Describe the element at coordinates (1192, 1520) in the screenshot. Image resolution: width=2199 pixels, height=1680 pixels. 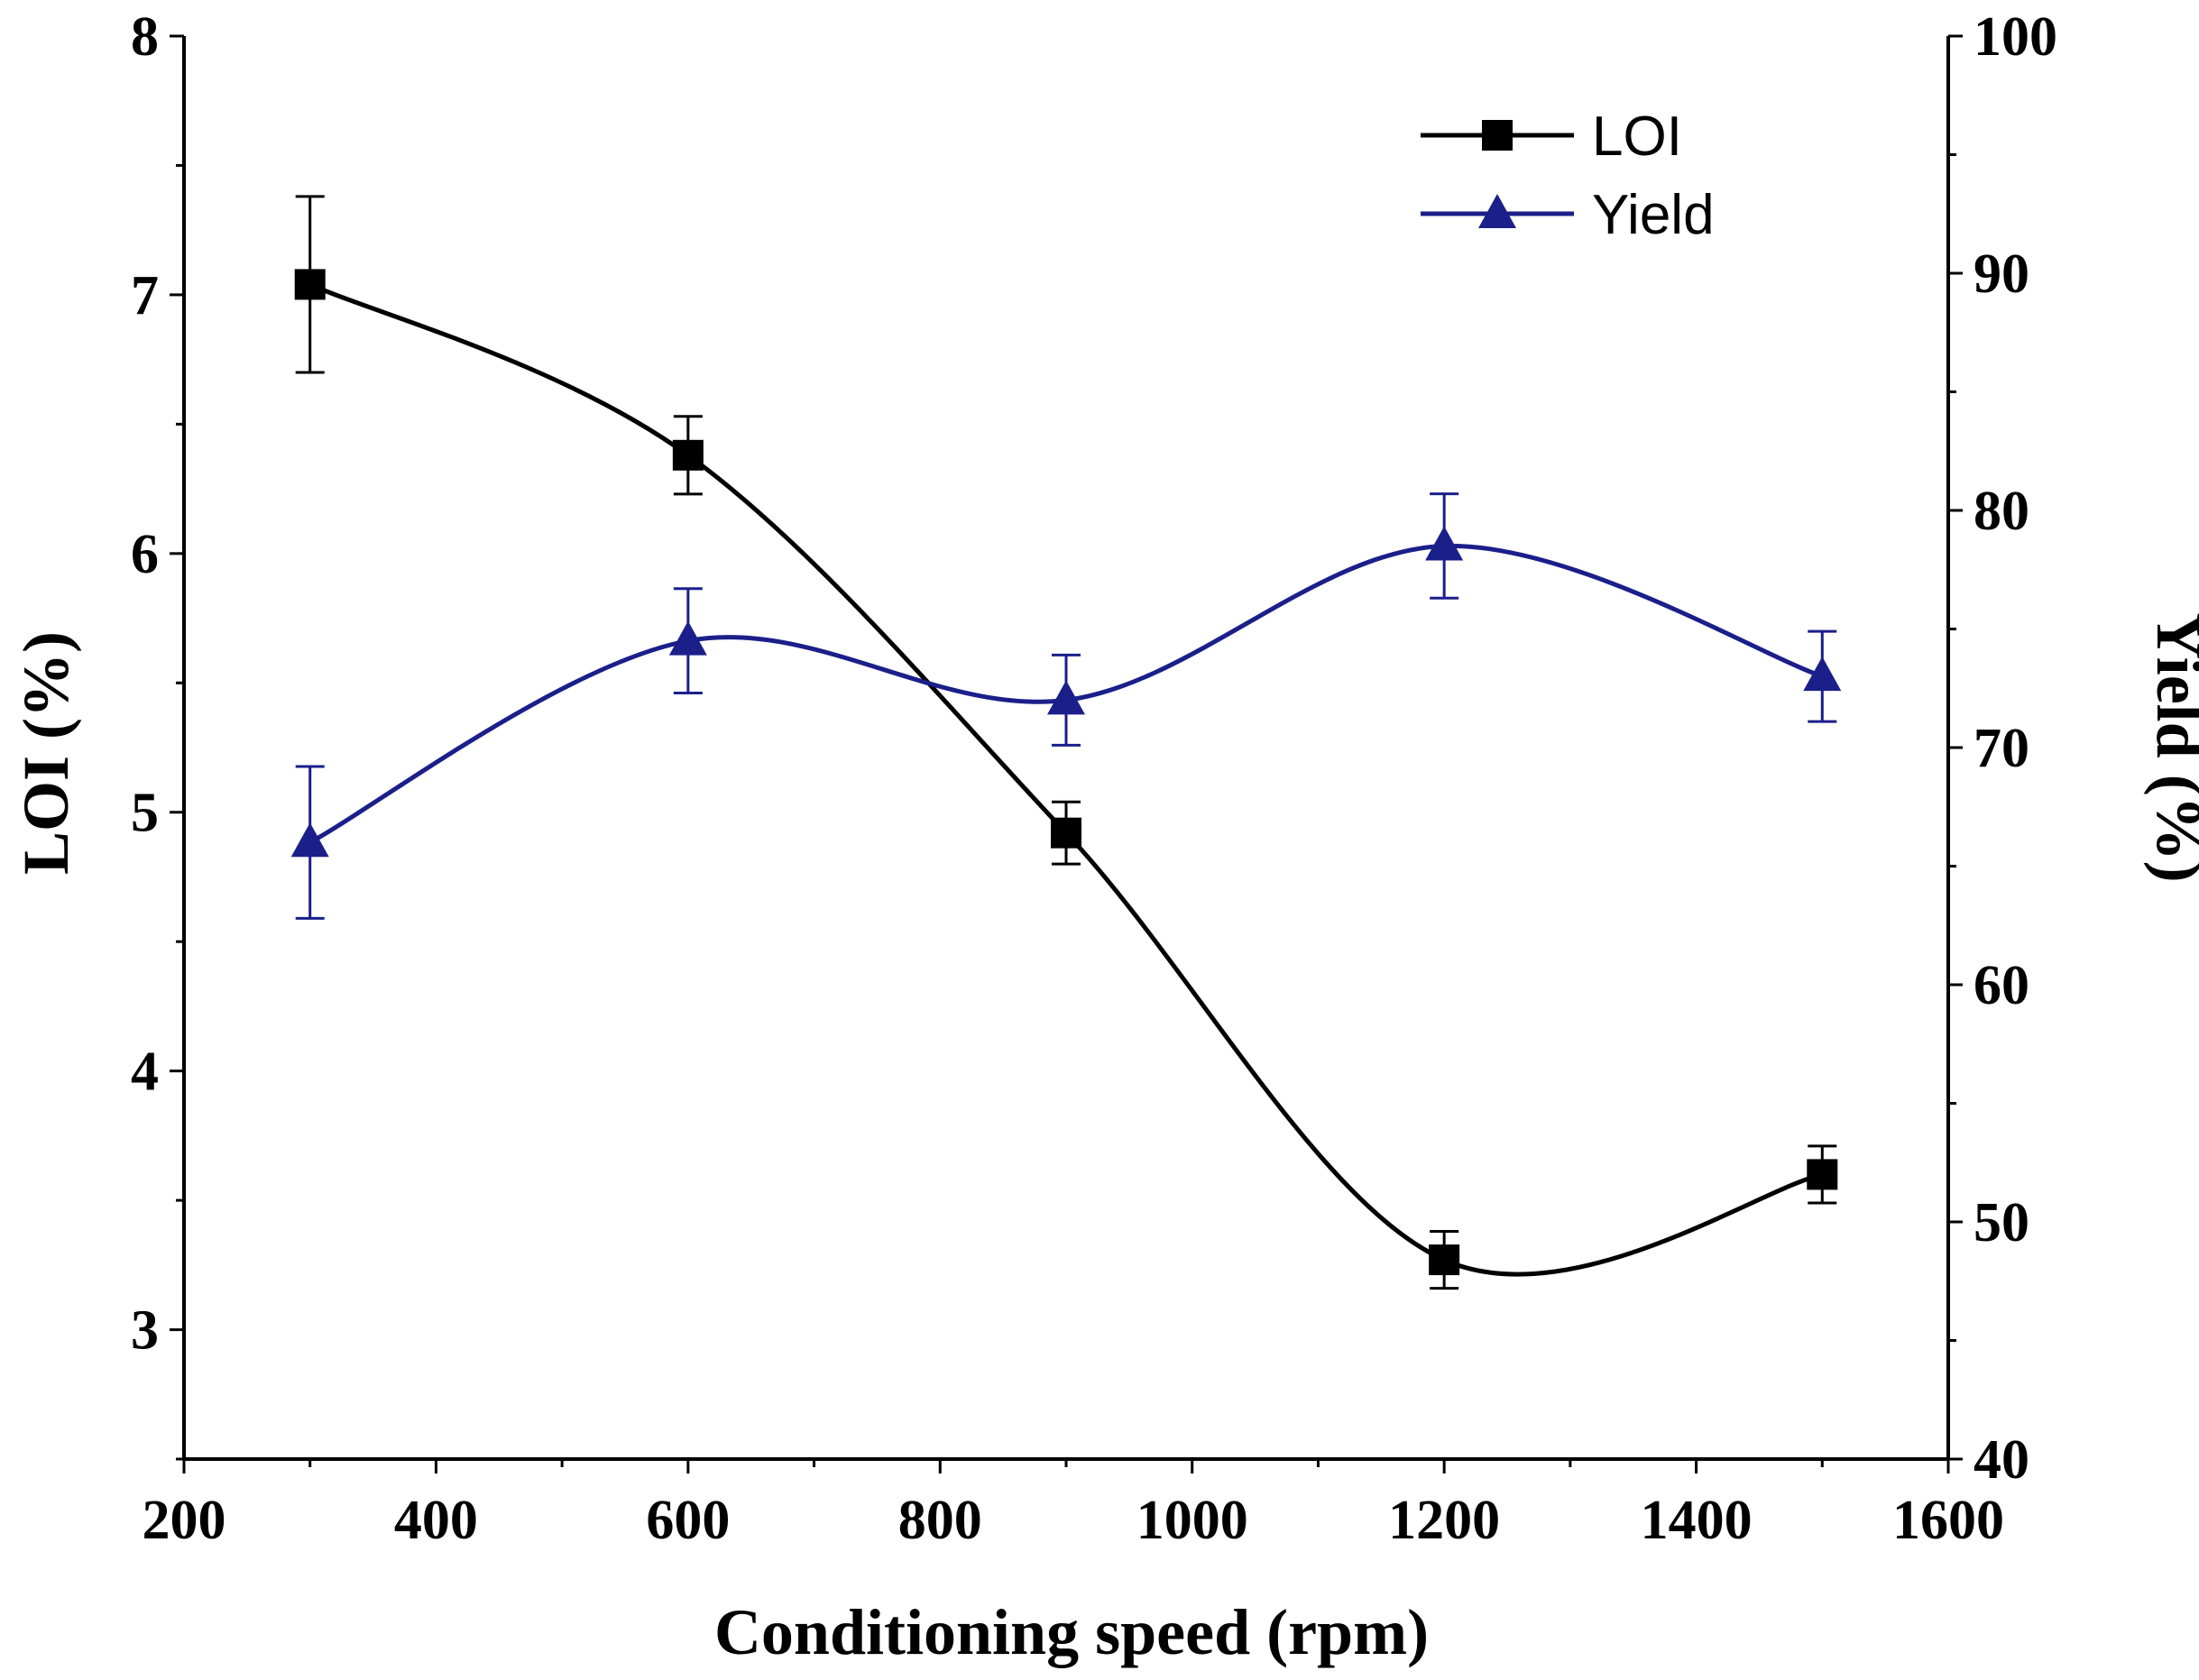
I see `x-tick-label: 1000` at that location.